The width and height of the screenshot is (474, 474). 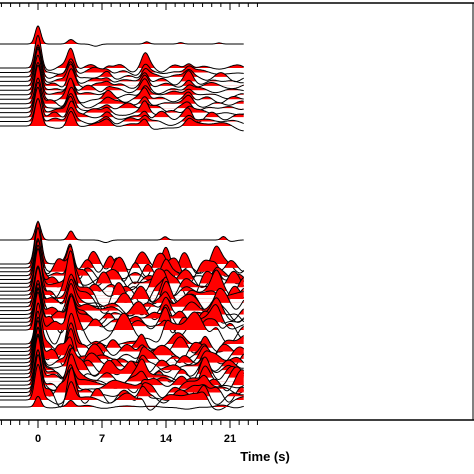 I want to click on x-tick-label: 21, so click(x=230, y=439).